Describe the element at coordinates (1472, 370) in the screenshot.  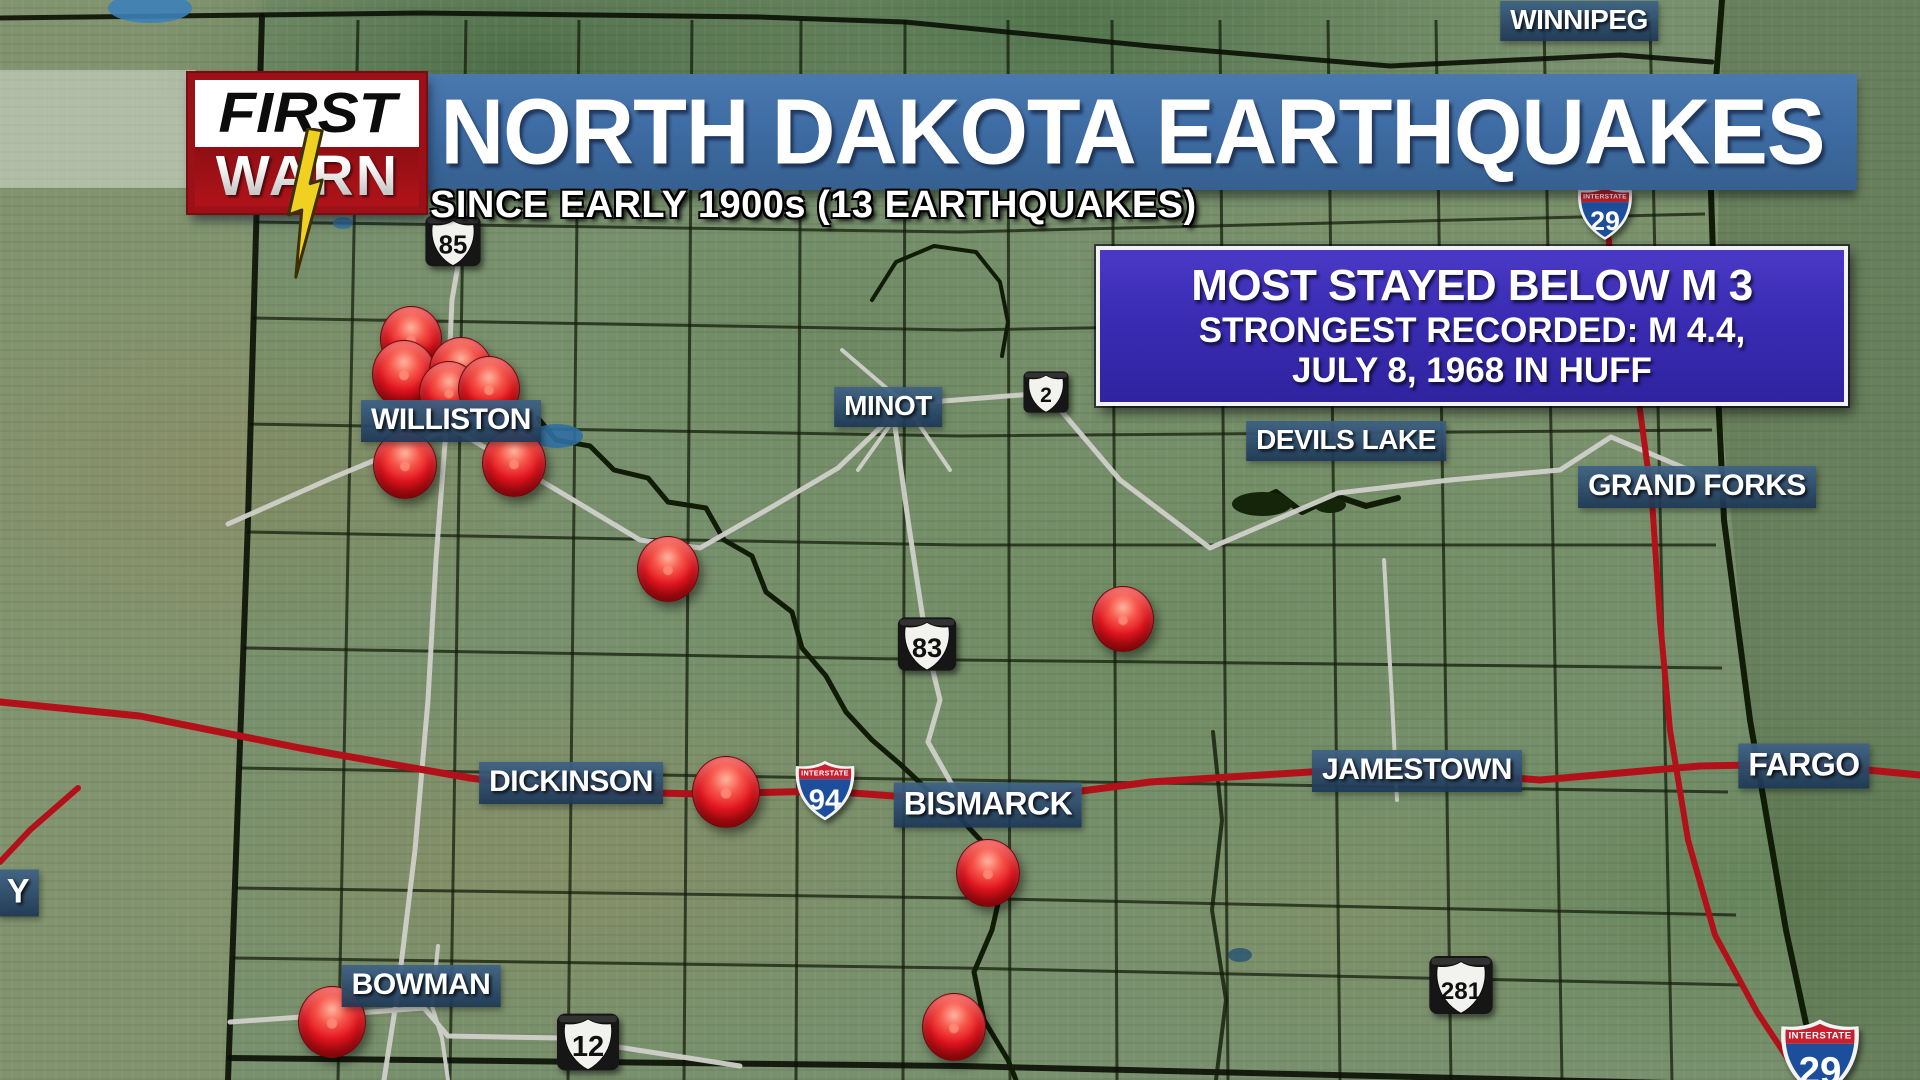
I see `callout-line-3: JULY 8, 1968 IN HUFF` at that location.